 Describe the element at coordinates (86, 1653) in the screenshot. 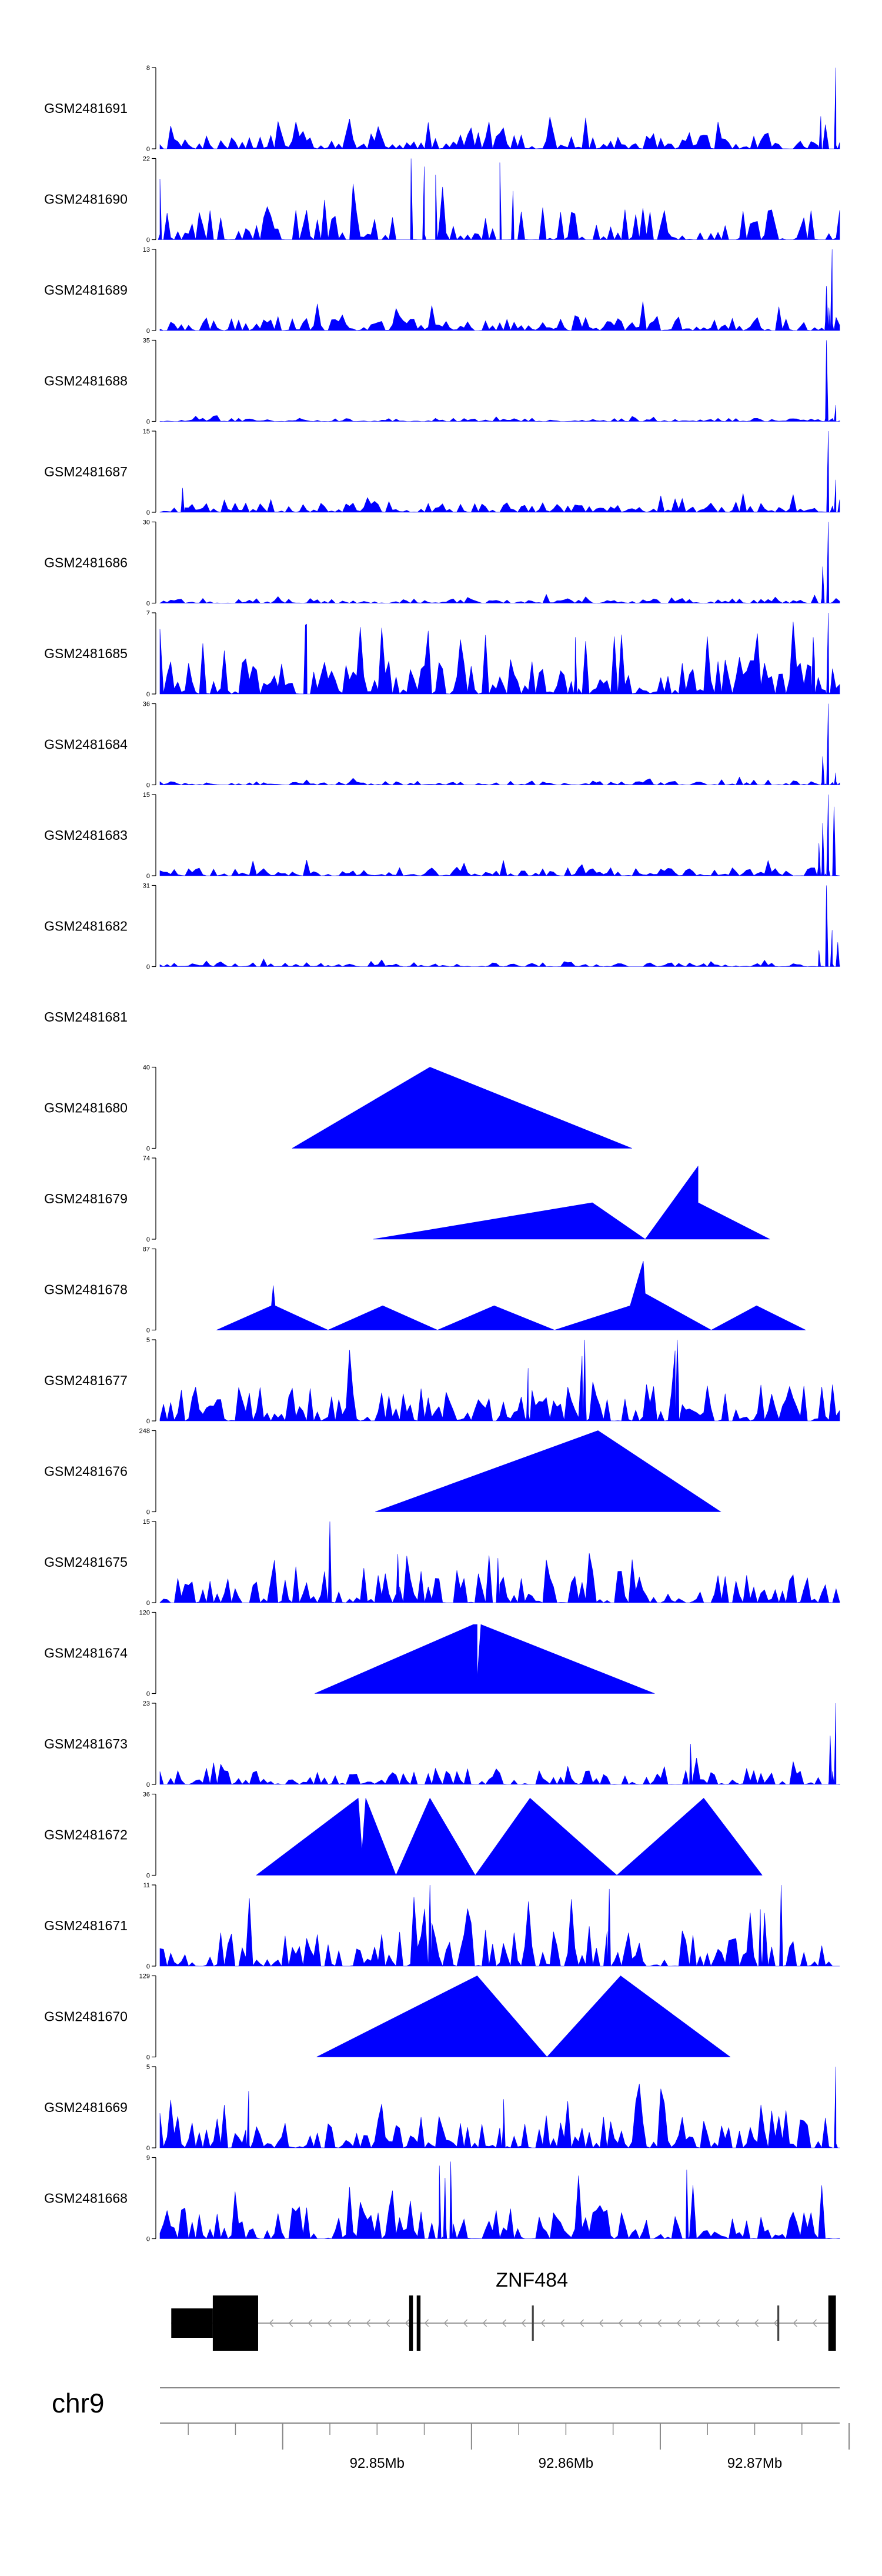

I see `track-label: GSM2481674` at that location.